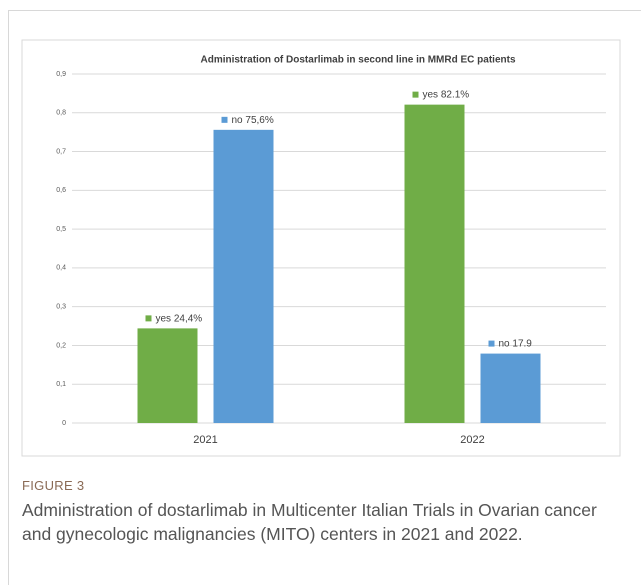 The height and width of the screenshot is (587, 643). I want to click on y-tick-label: 0,6, so click(61, 190).